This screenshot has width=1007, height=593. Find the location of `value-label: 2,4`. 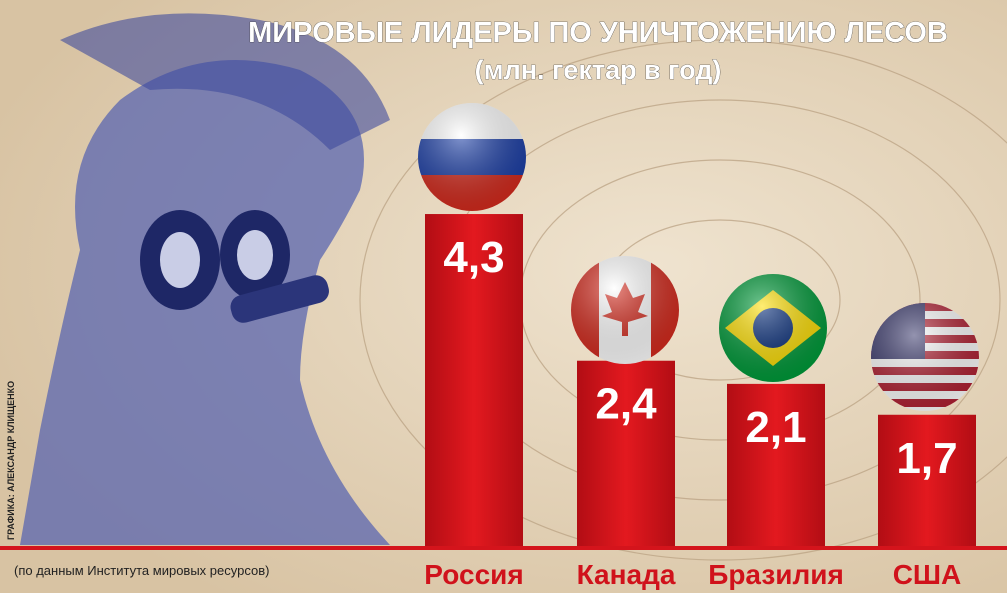

value-label: 2,4 is located at coordinates (626, 404).